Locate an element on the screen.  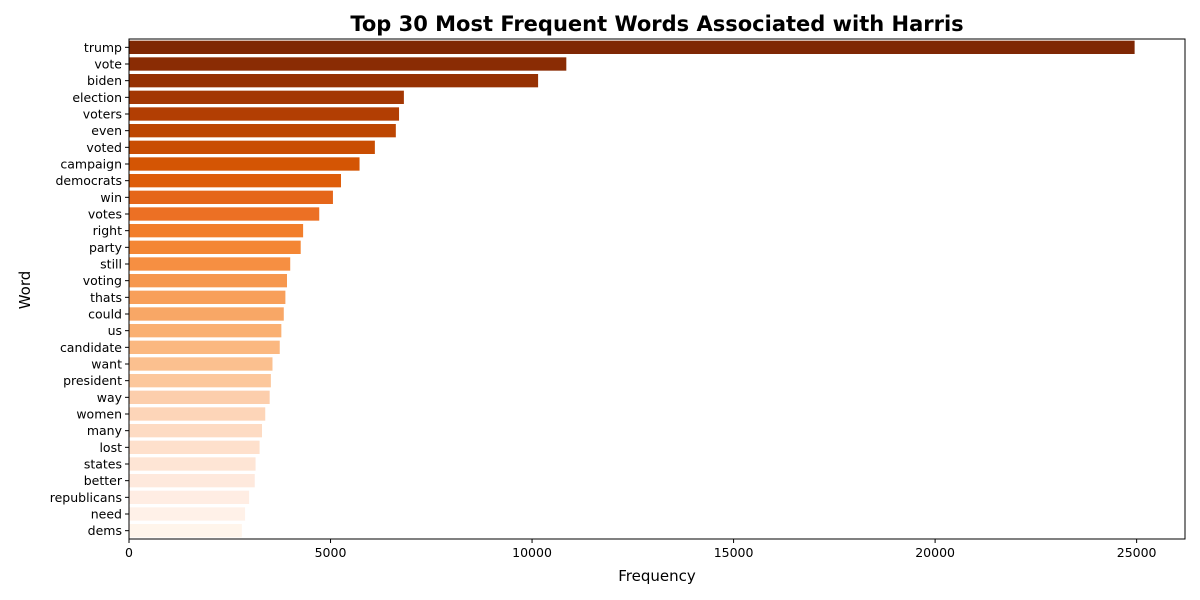
y-tick-label: need is located at coordinates (106, 514).